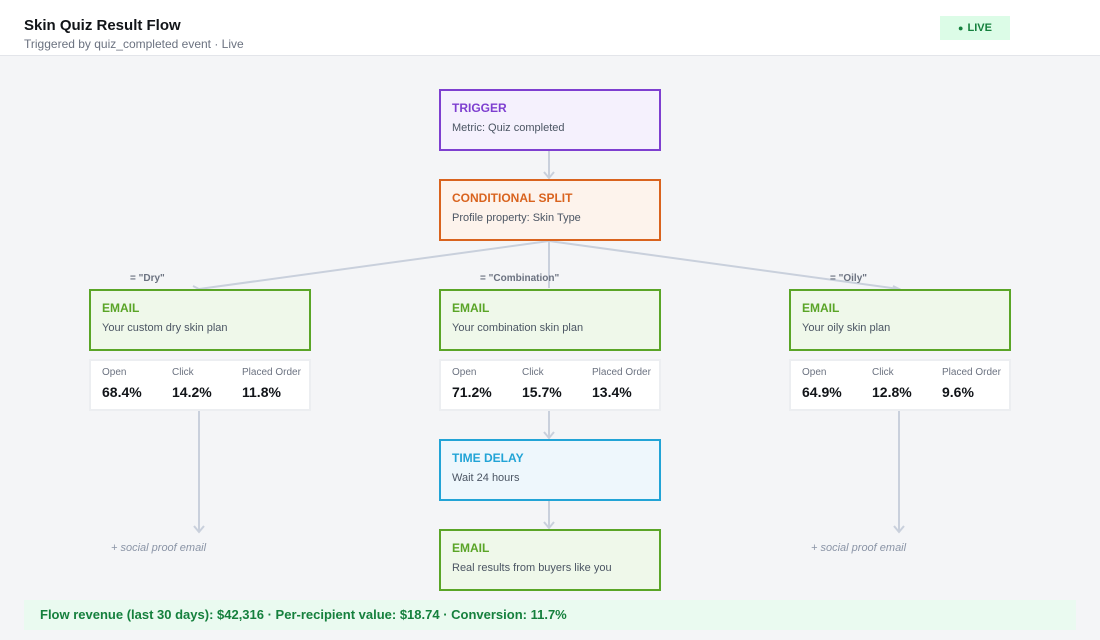 The image size is (1100, 640). What do you see at coordinates (165, 328) in the screenshot?
I see `node-description: Your custom dry skin plan` at bounding box center [165, 328].